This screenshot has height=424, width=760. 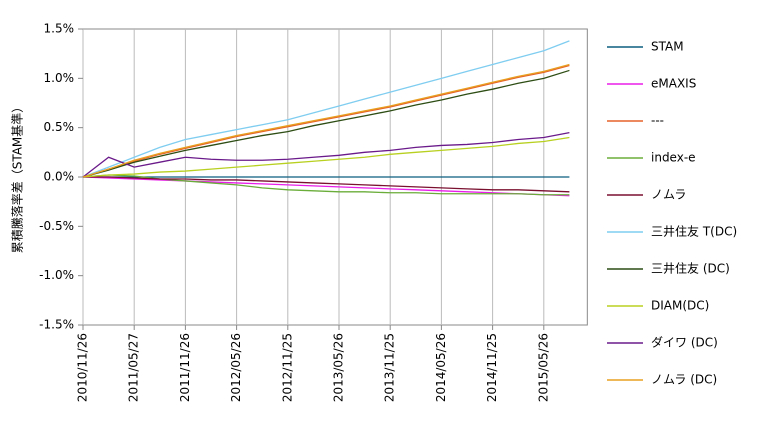 What do you see at coordinates (236, 367) in the screenshot?
I see `x-tick-label: 2012/05/26` at bounding box center [236, 367].